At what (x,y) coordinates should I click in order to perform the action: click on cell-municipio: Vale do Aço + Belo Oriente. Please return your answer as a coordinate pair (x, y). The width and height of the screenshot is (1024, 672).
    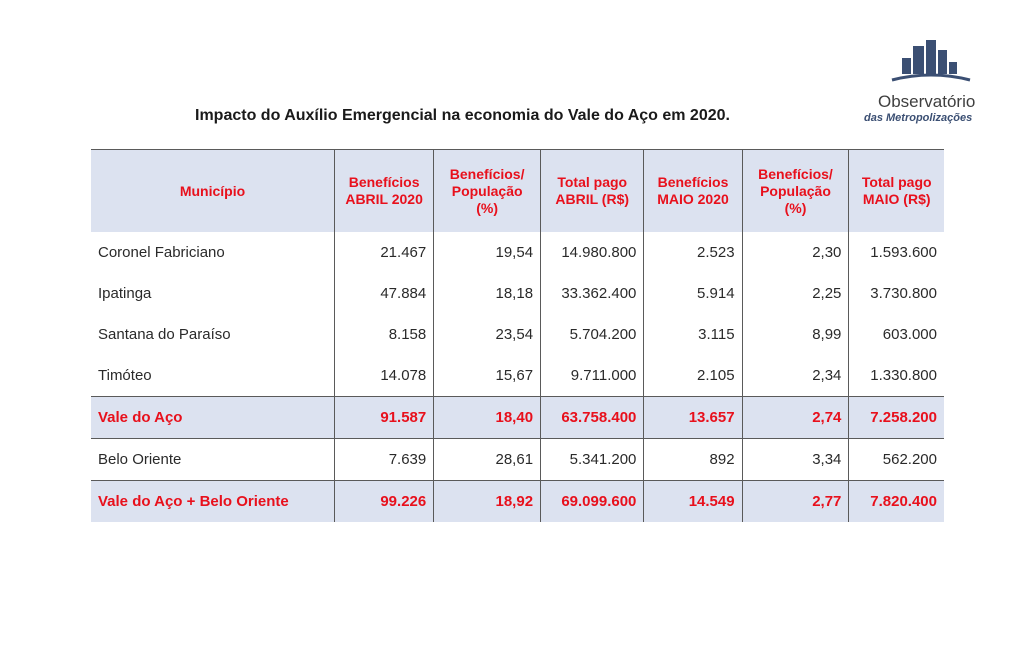
    Looking at the image, I should click on (213, 501).